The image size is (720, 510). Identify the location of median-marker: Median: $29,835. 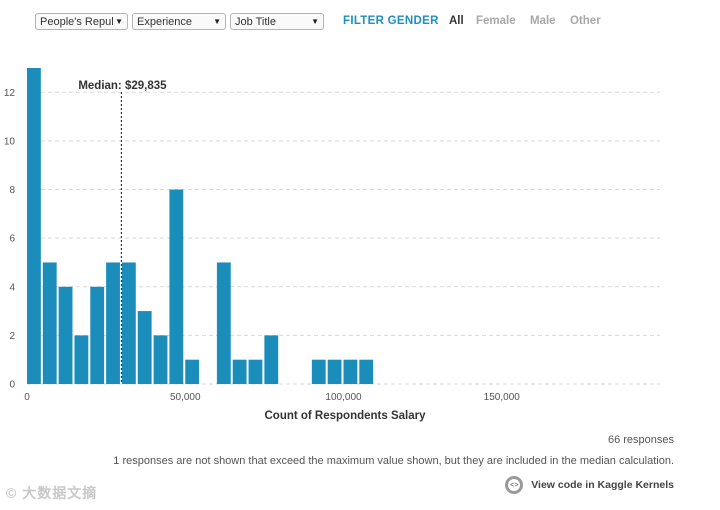
(122, 232).